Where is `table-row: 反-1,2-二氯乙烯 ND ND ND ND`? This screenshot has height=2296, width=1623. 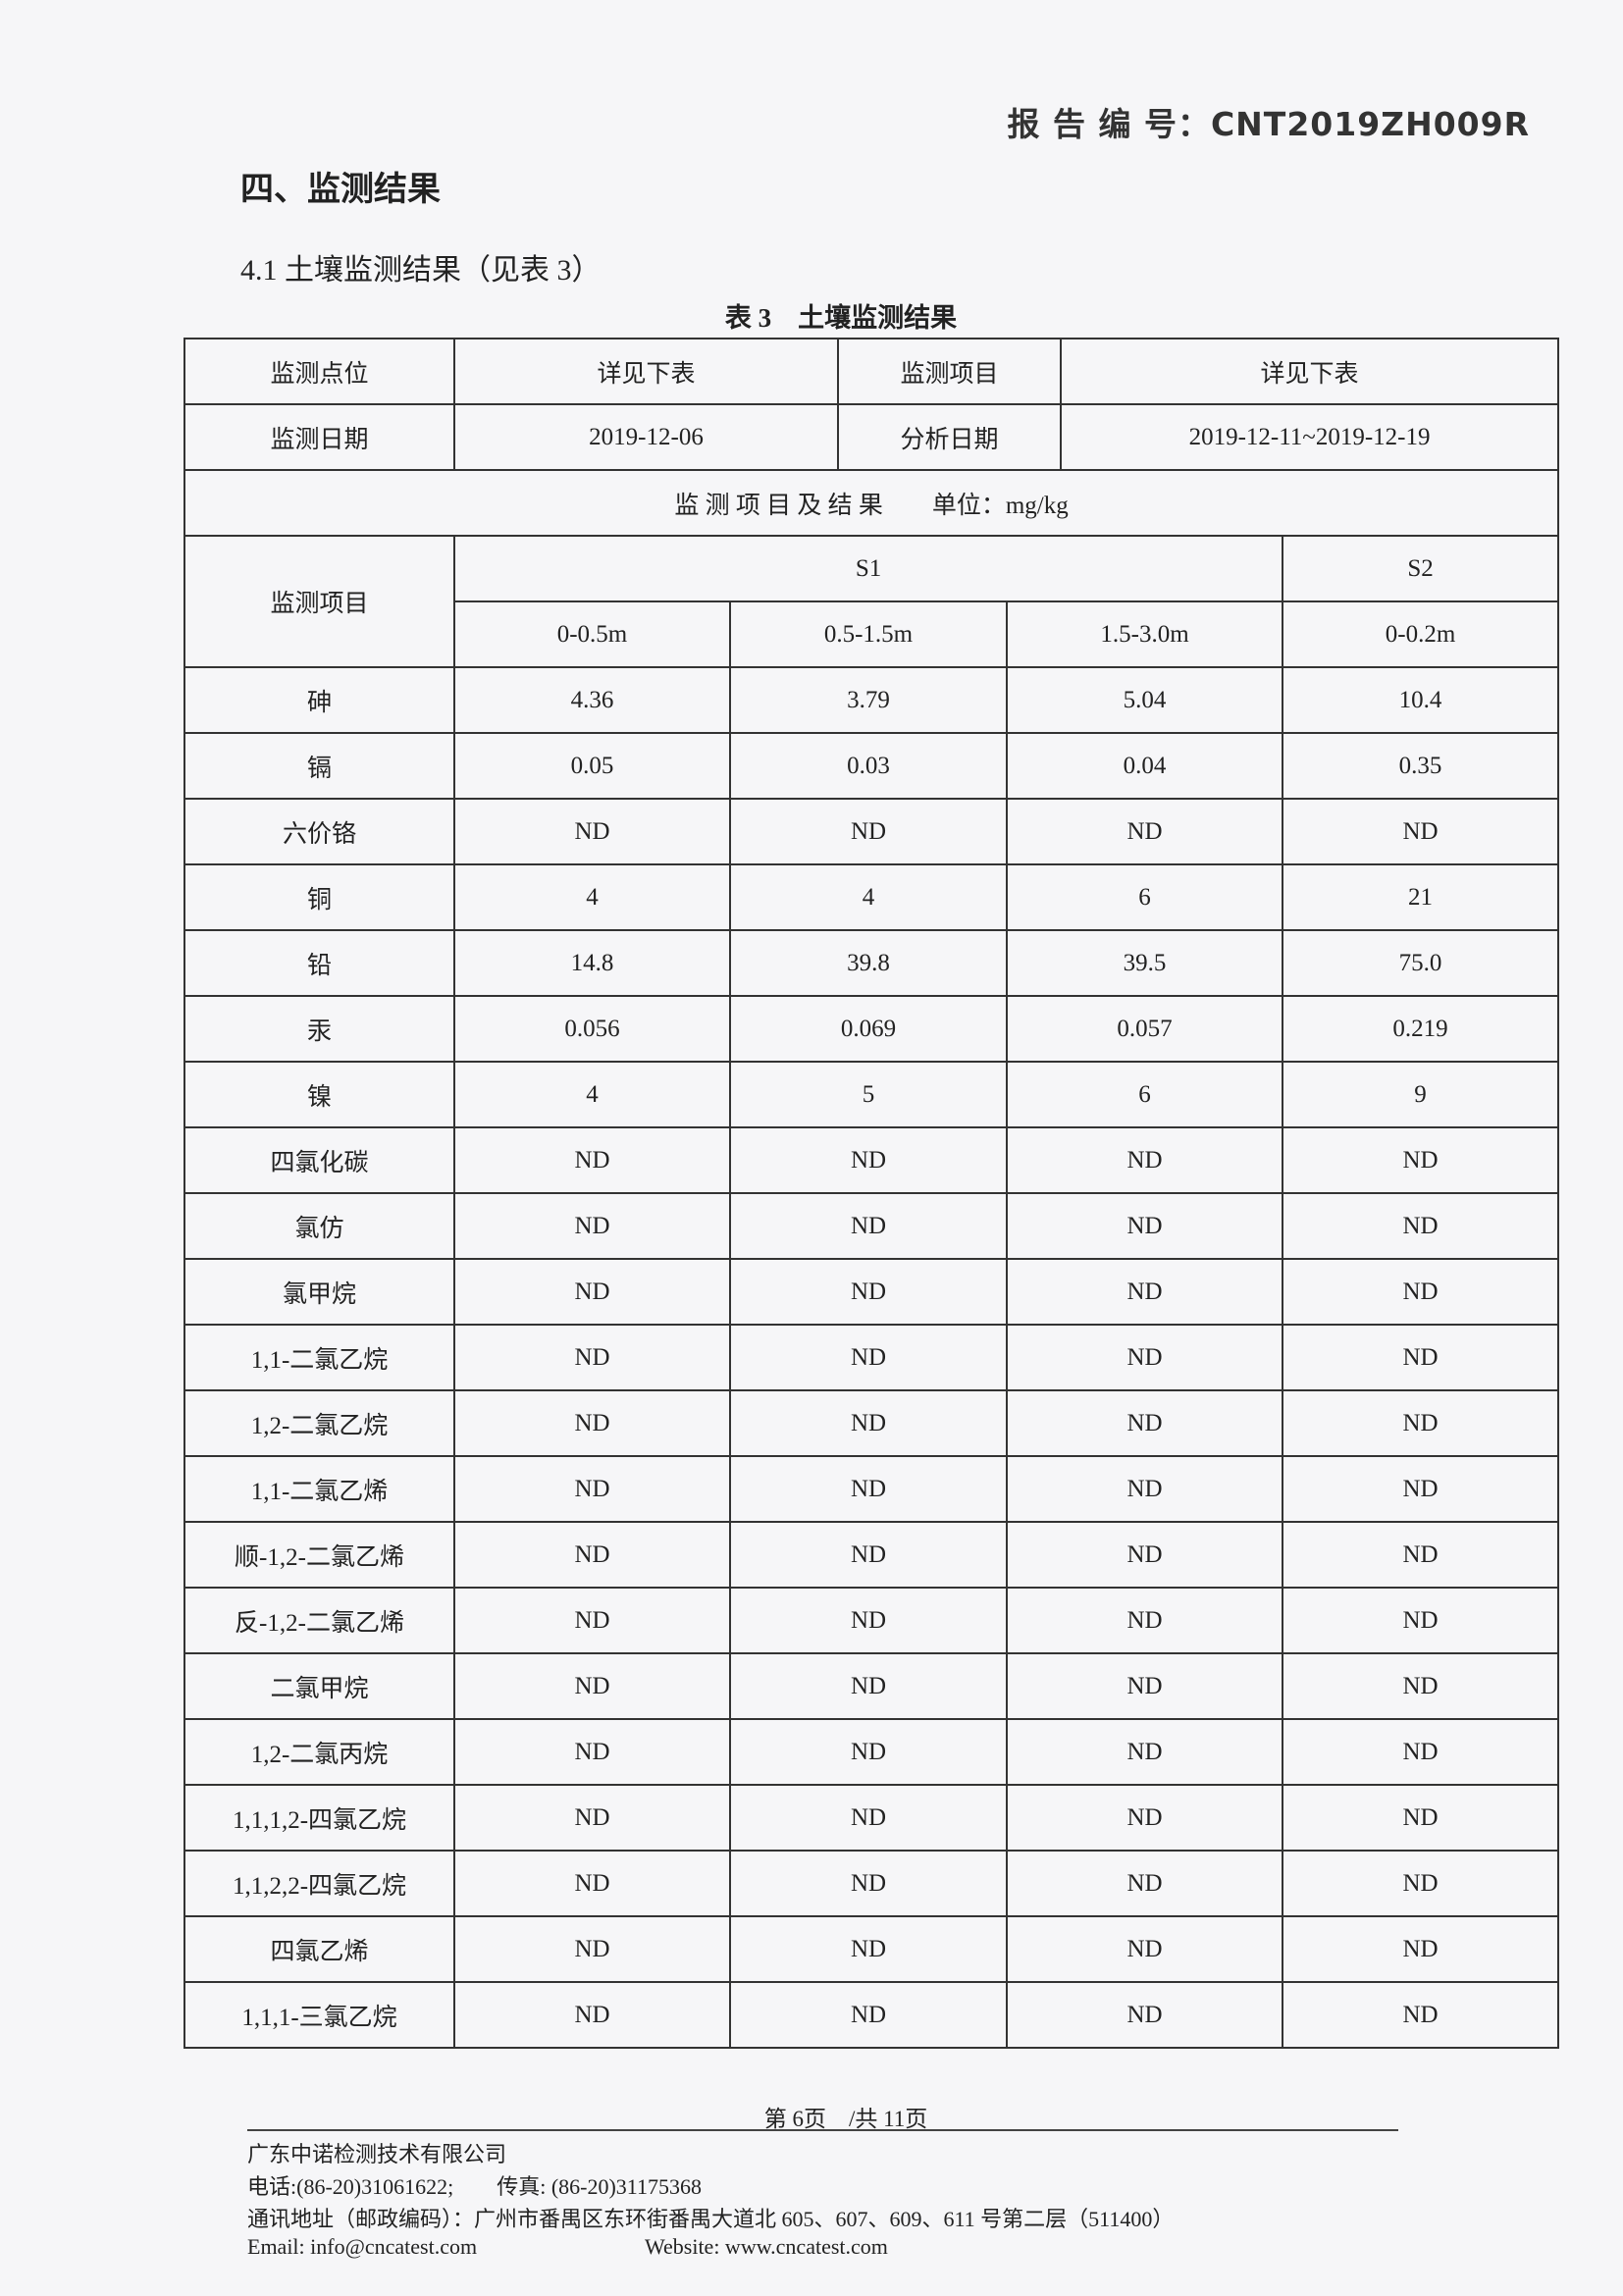 table-row: 反-1,2-二氯乙烯 ND ND ND ND is located at coordinates (871, 1620).